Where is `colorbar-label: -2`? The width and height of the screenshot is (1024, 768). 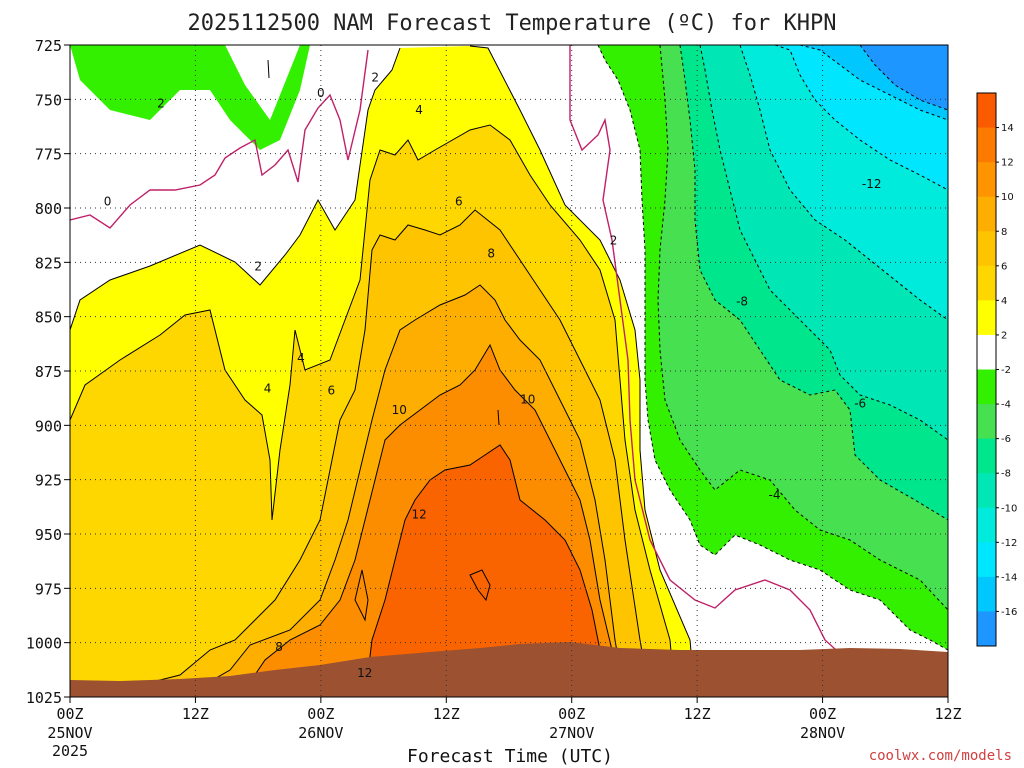 colorbar-label: -2 is located at coordinates (1006, 370).